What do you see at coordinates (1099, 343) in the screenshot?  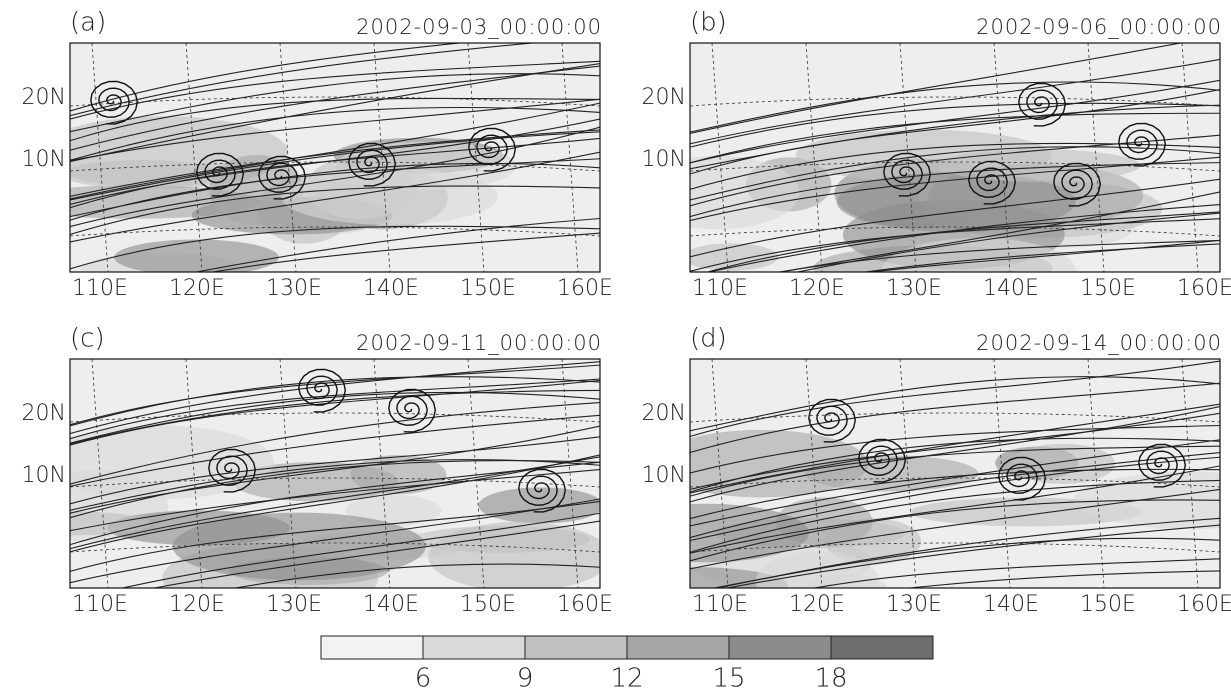 I see `panel-date: 2002-09-14_00:00:00` at bounding box center [1099, 343].